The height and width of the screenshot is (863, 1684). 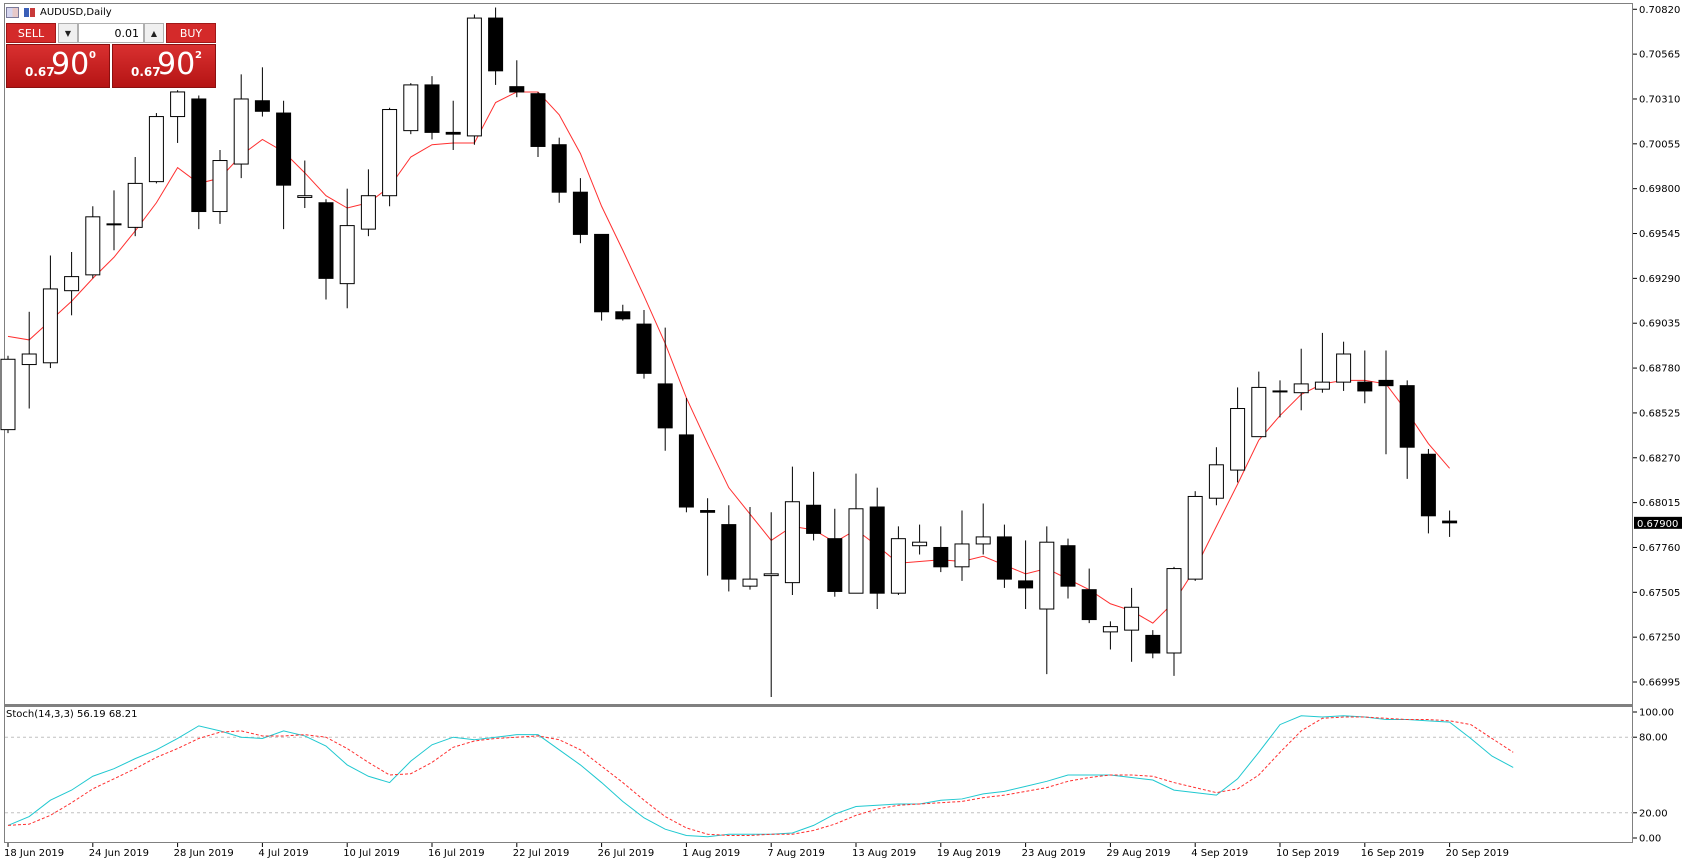 What do you see at coordinates (1659, 234) in the screenshot?
I see `price-tick-label: 0.69545` at bounding box center [1659, 234].